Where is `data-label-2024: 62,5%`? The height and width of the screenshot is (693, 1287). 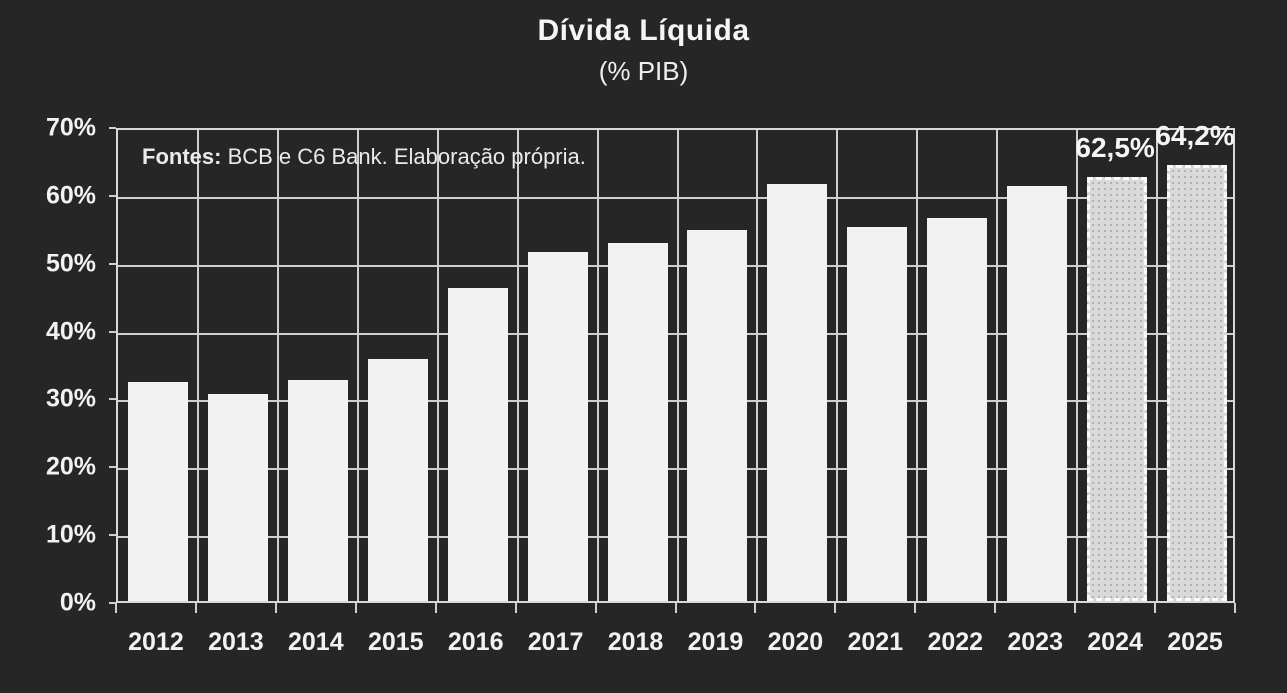
data-label-2024: 62,5% is located at coordinates (1115, 147).